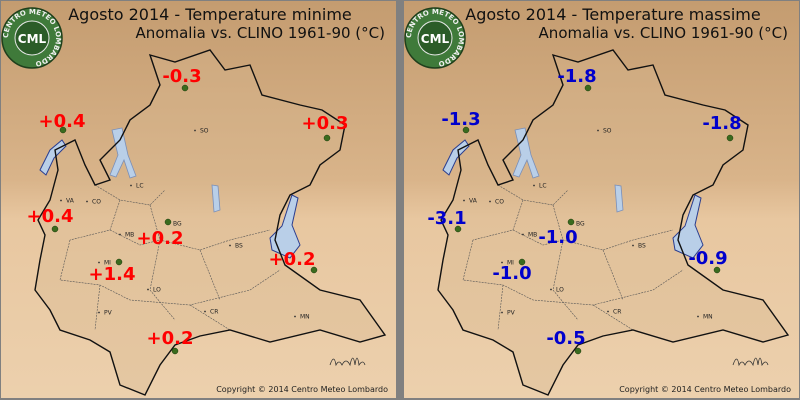 Image resolution: width=800 pixels, height=400 pixels. Describe the element at coordinates (612, 14) in the screenshot. I see `title: Agosto 2014 - Temperature massime` at that location.